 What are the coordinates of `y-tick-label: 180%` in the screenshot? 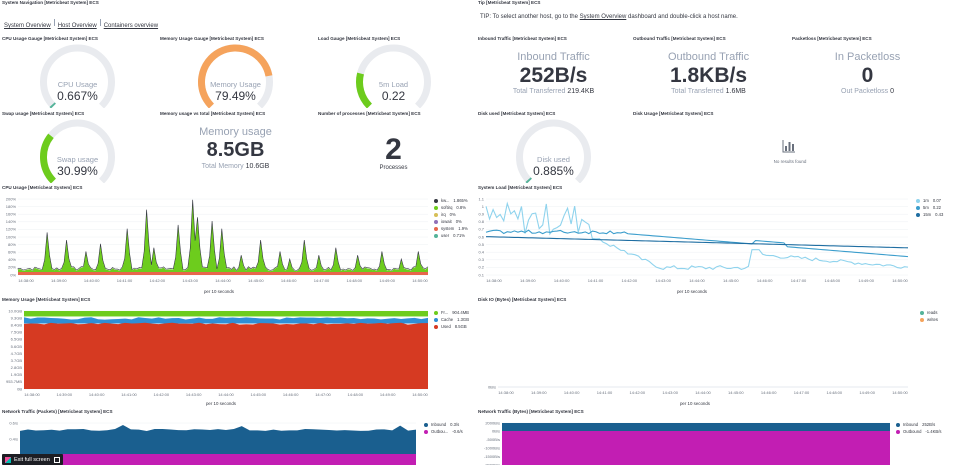 It's located at (11, 206).